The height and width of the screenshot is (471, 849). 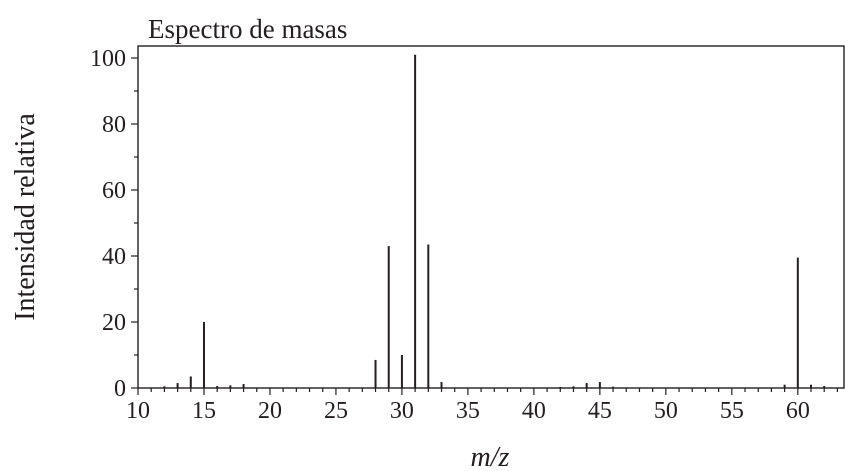 I want to click on y-axis-label: Intensidad relativa, so click(x=25, y=217).